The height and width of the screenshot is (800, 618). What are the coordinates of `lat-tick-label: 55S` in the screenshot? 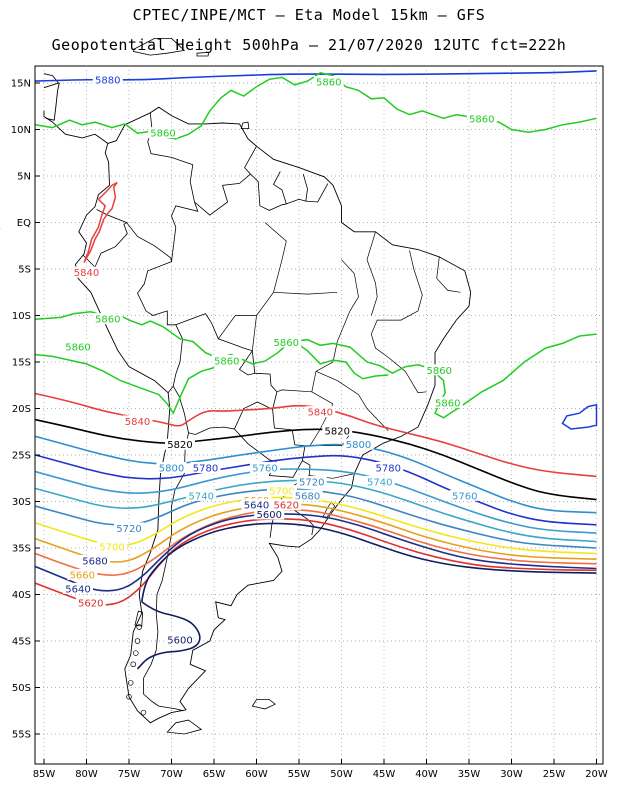 It's located at (21, 735).